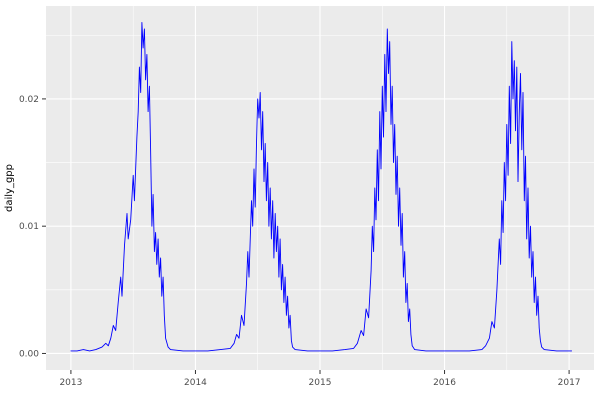 This screenshot has height=400, width=600. I want to click on y-tick-label: 0.01, so click(29, 227).